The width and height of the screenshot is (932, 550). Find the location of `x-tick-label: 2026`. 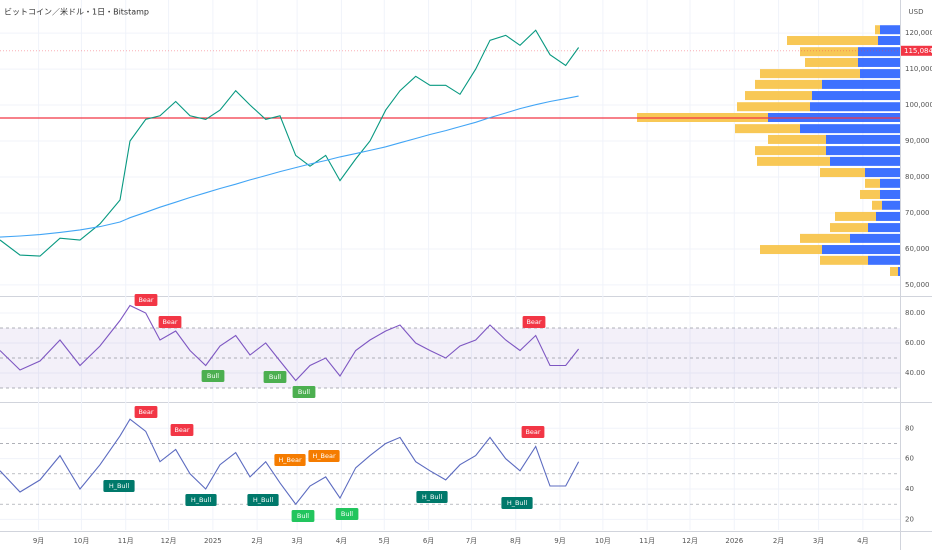

x-tick-label: 2026 is located at coordinates (734, 541).